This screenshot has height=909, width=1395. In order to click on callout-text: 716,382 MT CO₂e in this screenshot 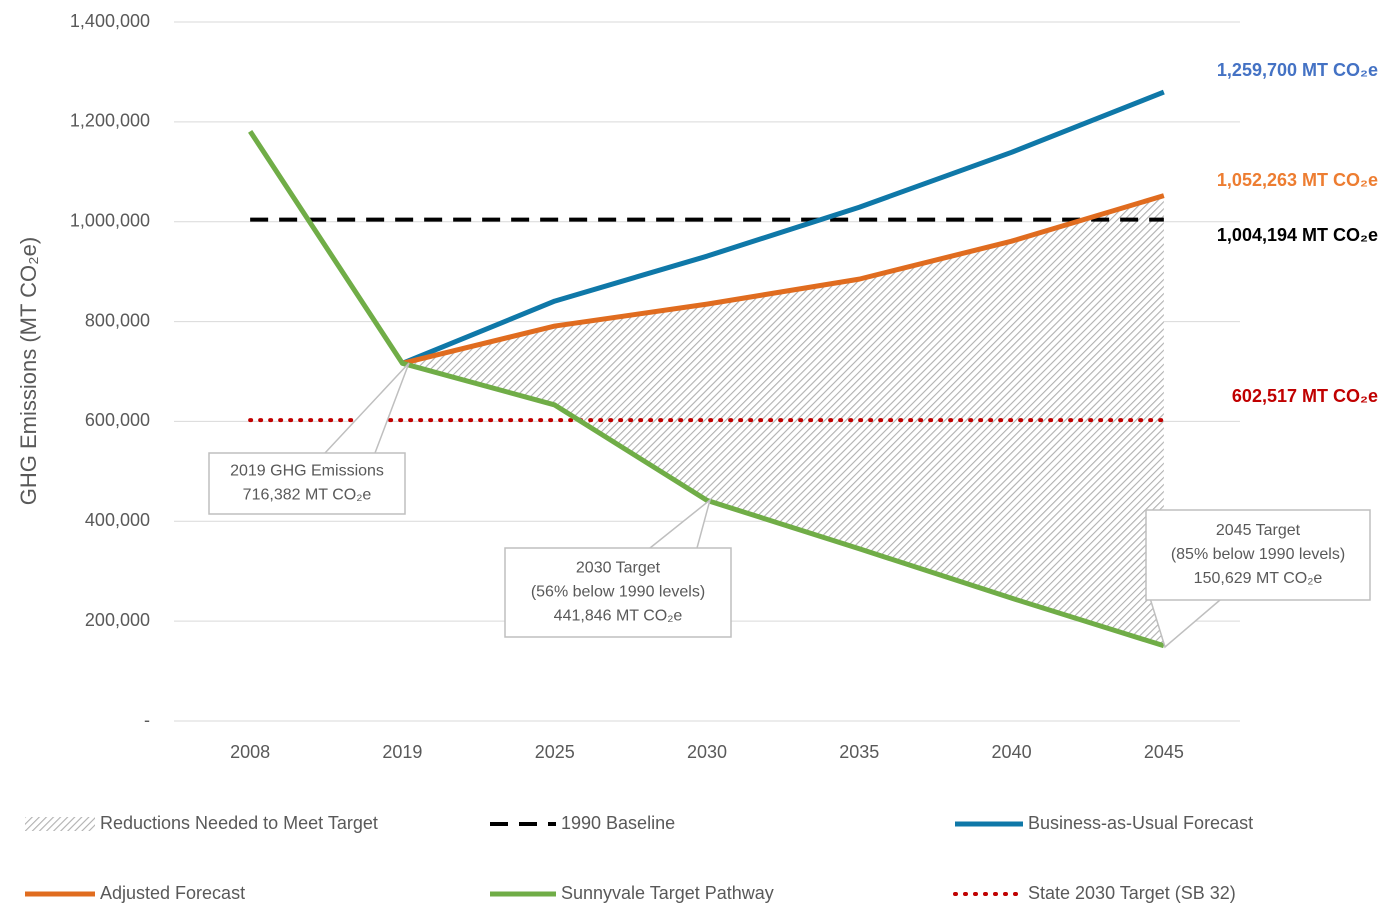, I will do `click(307, 495)`.